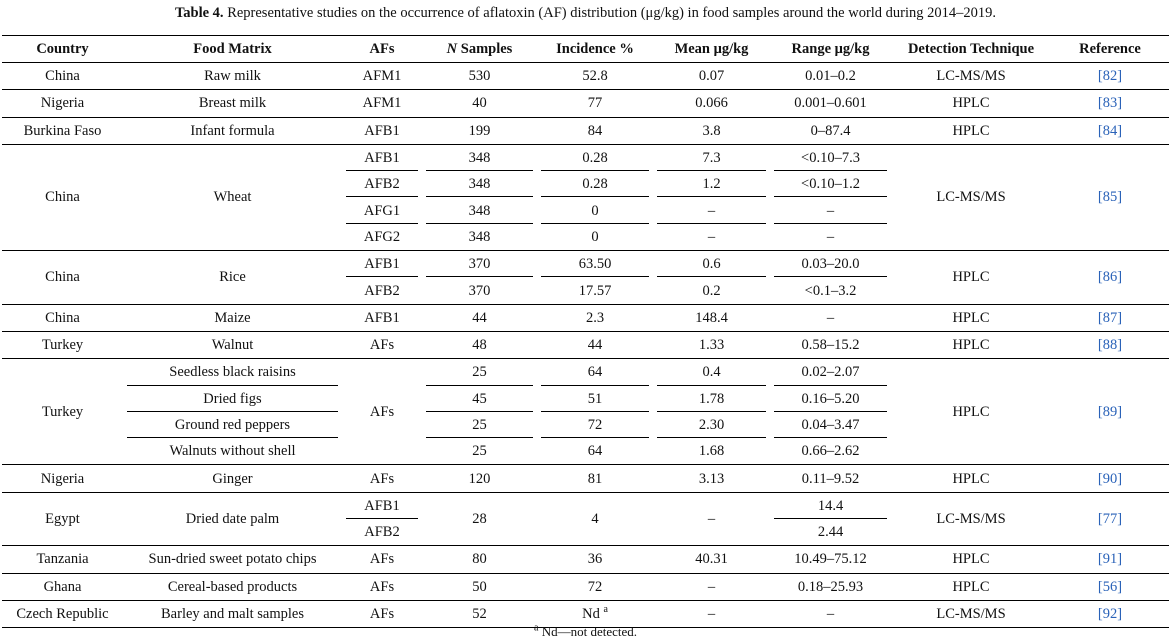 The image size is (1171, 644). What do you see at coordinates (1110, 411) in the screenshot?
I see `reference-link: [89]` at bounding box center [1110, 411].